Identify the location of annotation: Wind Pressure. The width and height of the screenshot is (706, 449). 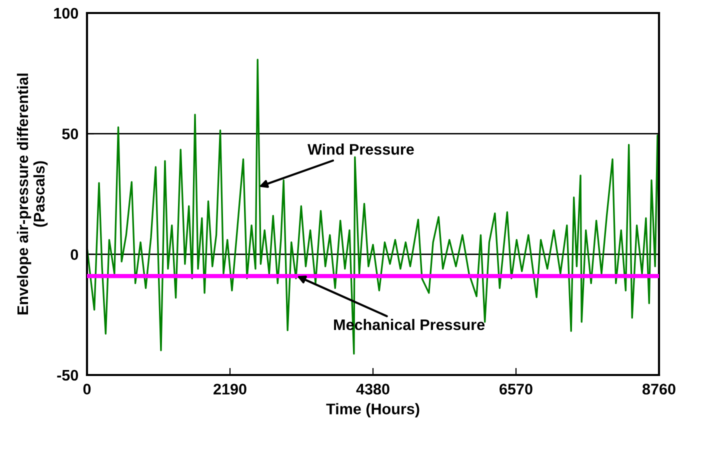
(361, 149).